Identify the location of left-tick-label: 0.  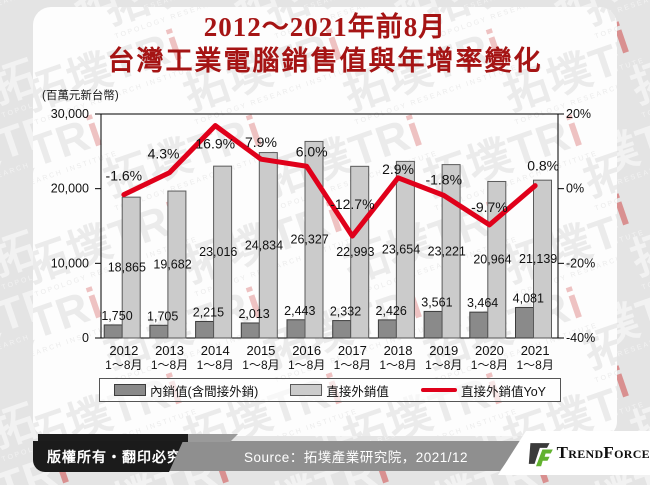
(85, 338).